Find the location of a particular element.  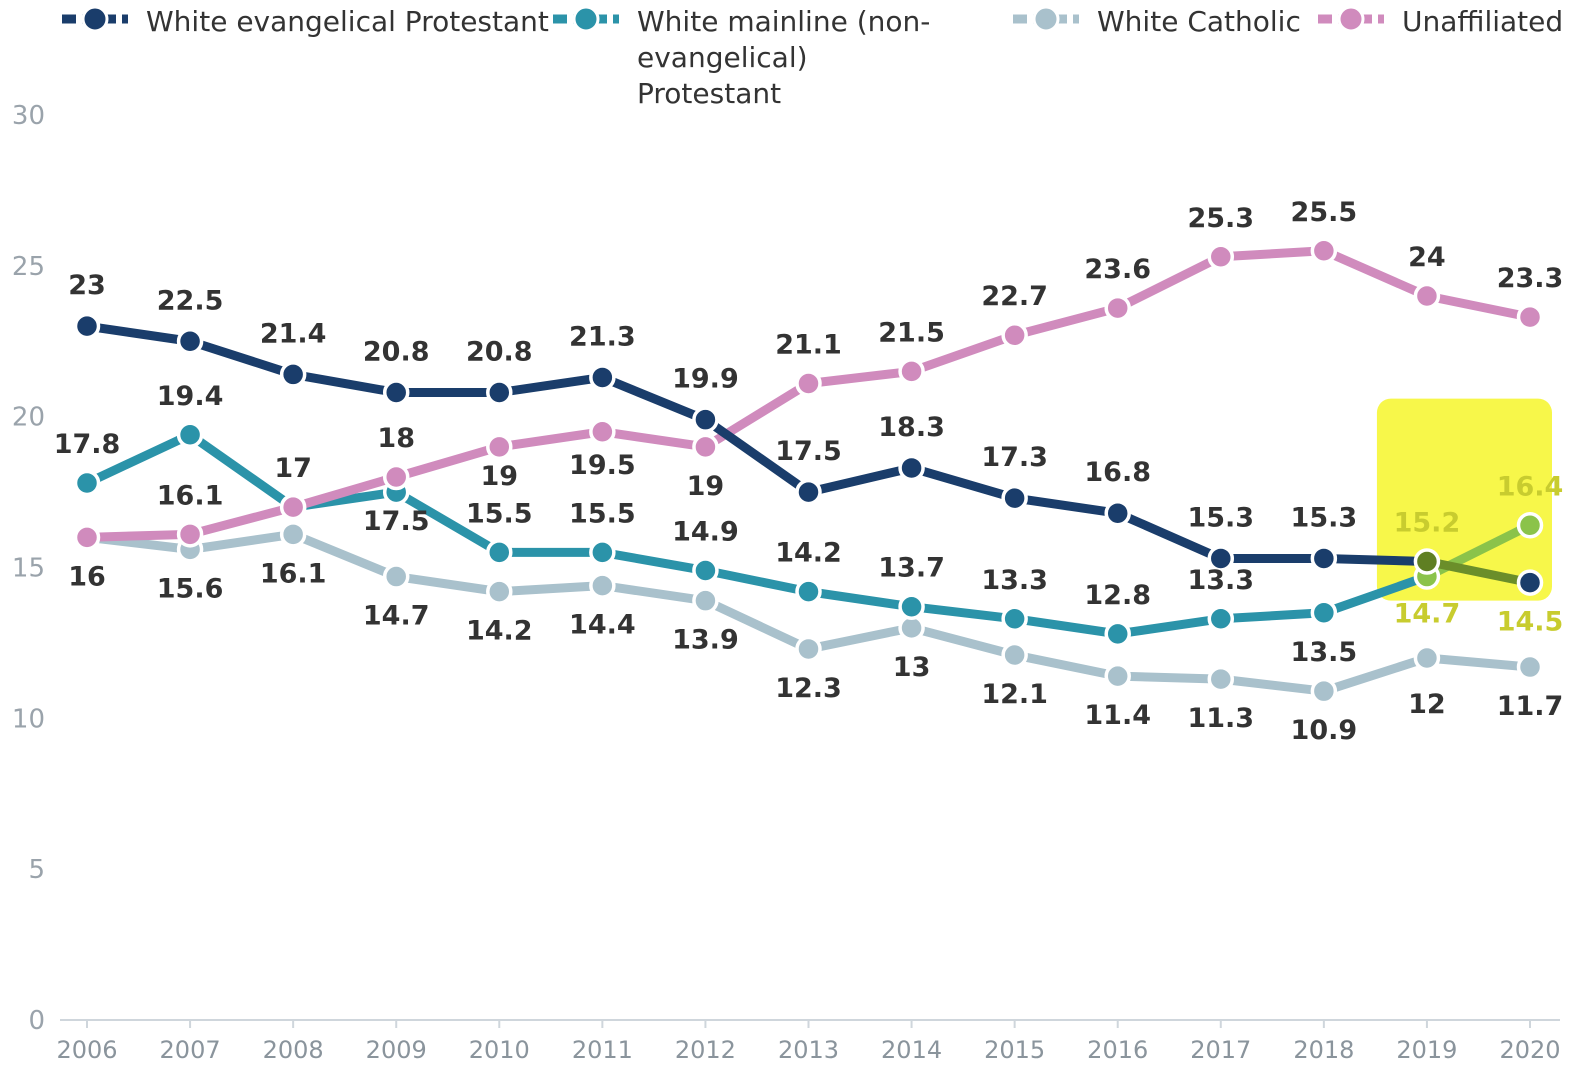

data-label: 15.5 is located at coordinates (499, 513).